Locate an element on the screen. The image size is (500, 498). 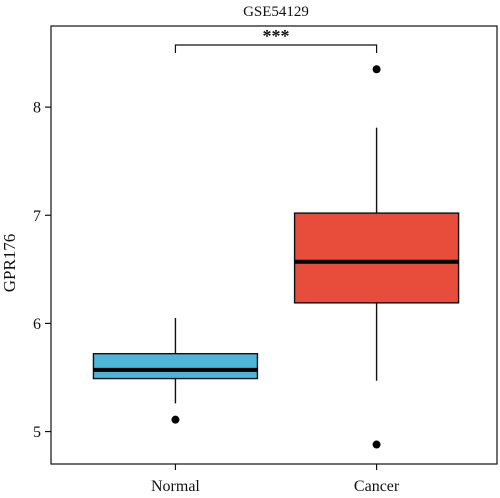
y-tick-label: 7 is located at coordinates (37, 216).